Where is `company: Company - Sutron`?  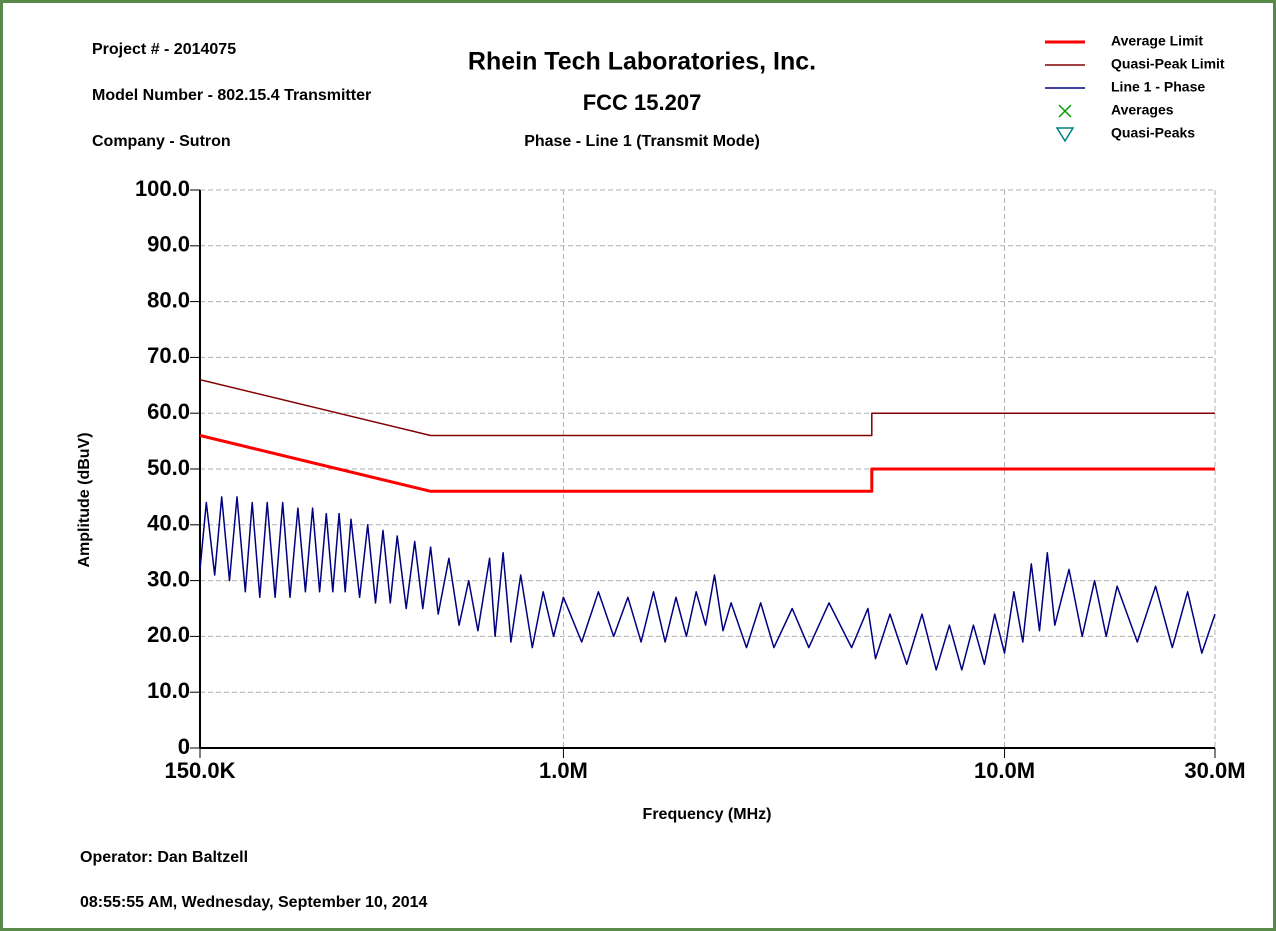
company: Company - Sutron is located at coordinates (161, 141).